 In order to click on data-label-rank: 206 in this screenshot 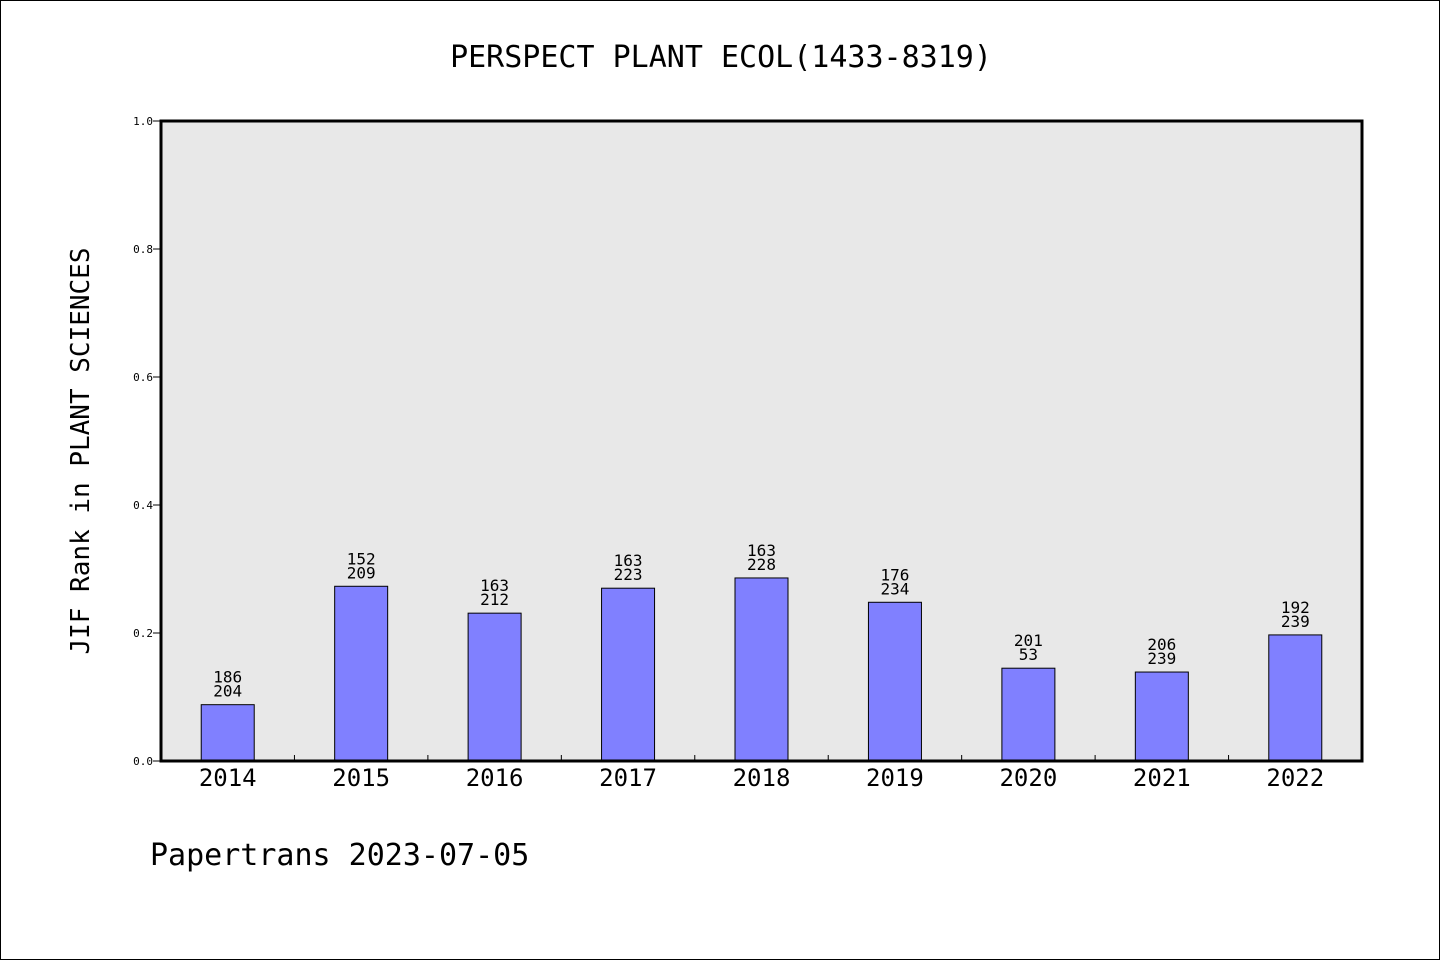, I will do `click(1161, 644)`.